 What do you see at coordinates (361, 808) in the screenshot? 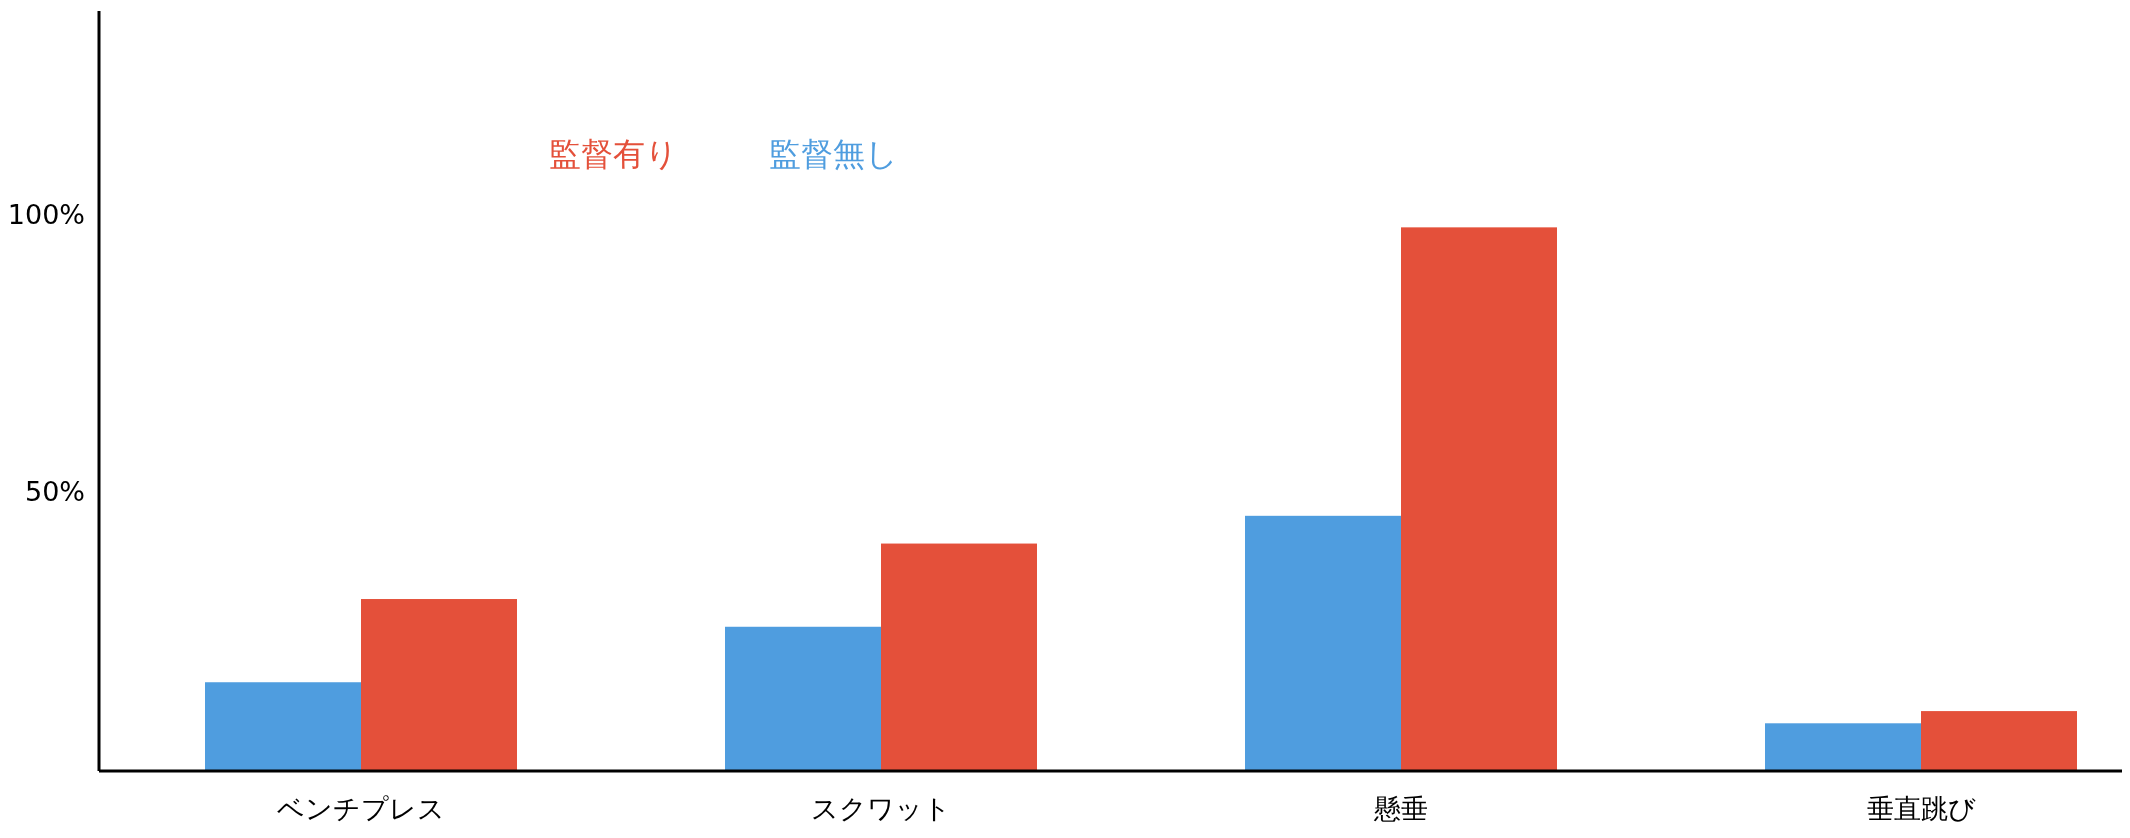
I see `x-tick-label: ベンチプレス` at bounding box center [361, 808].